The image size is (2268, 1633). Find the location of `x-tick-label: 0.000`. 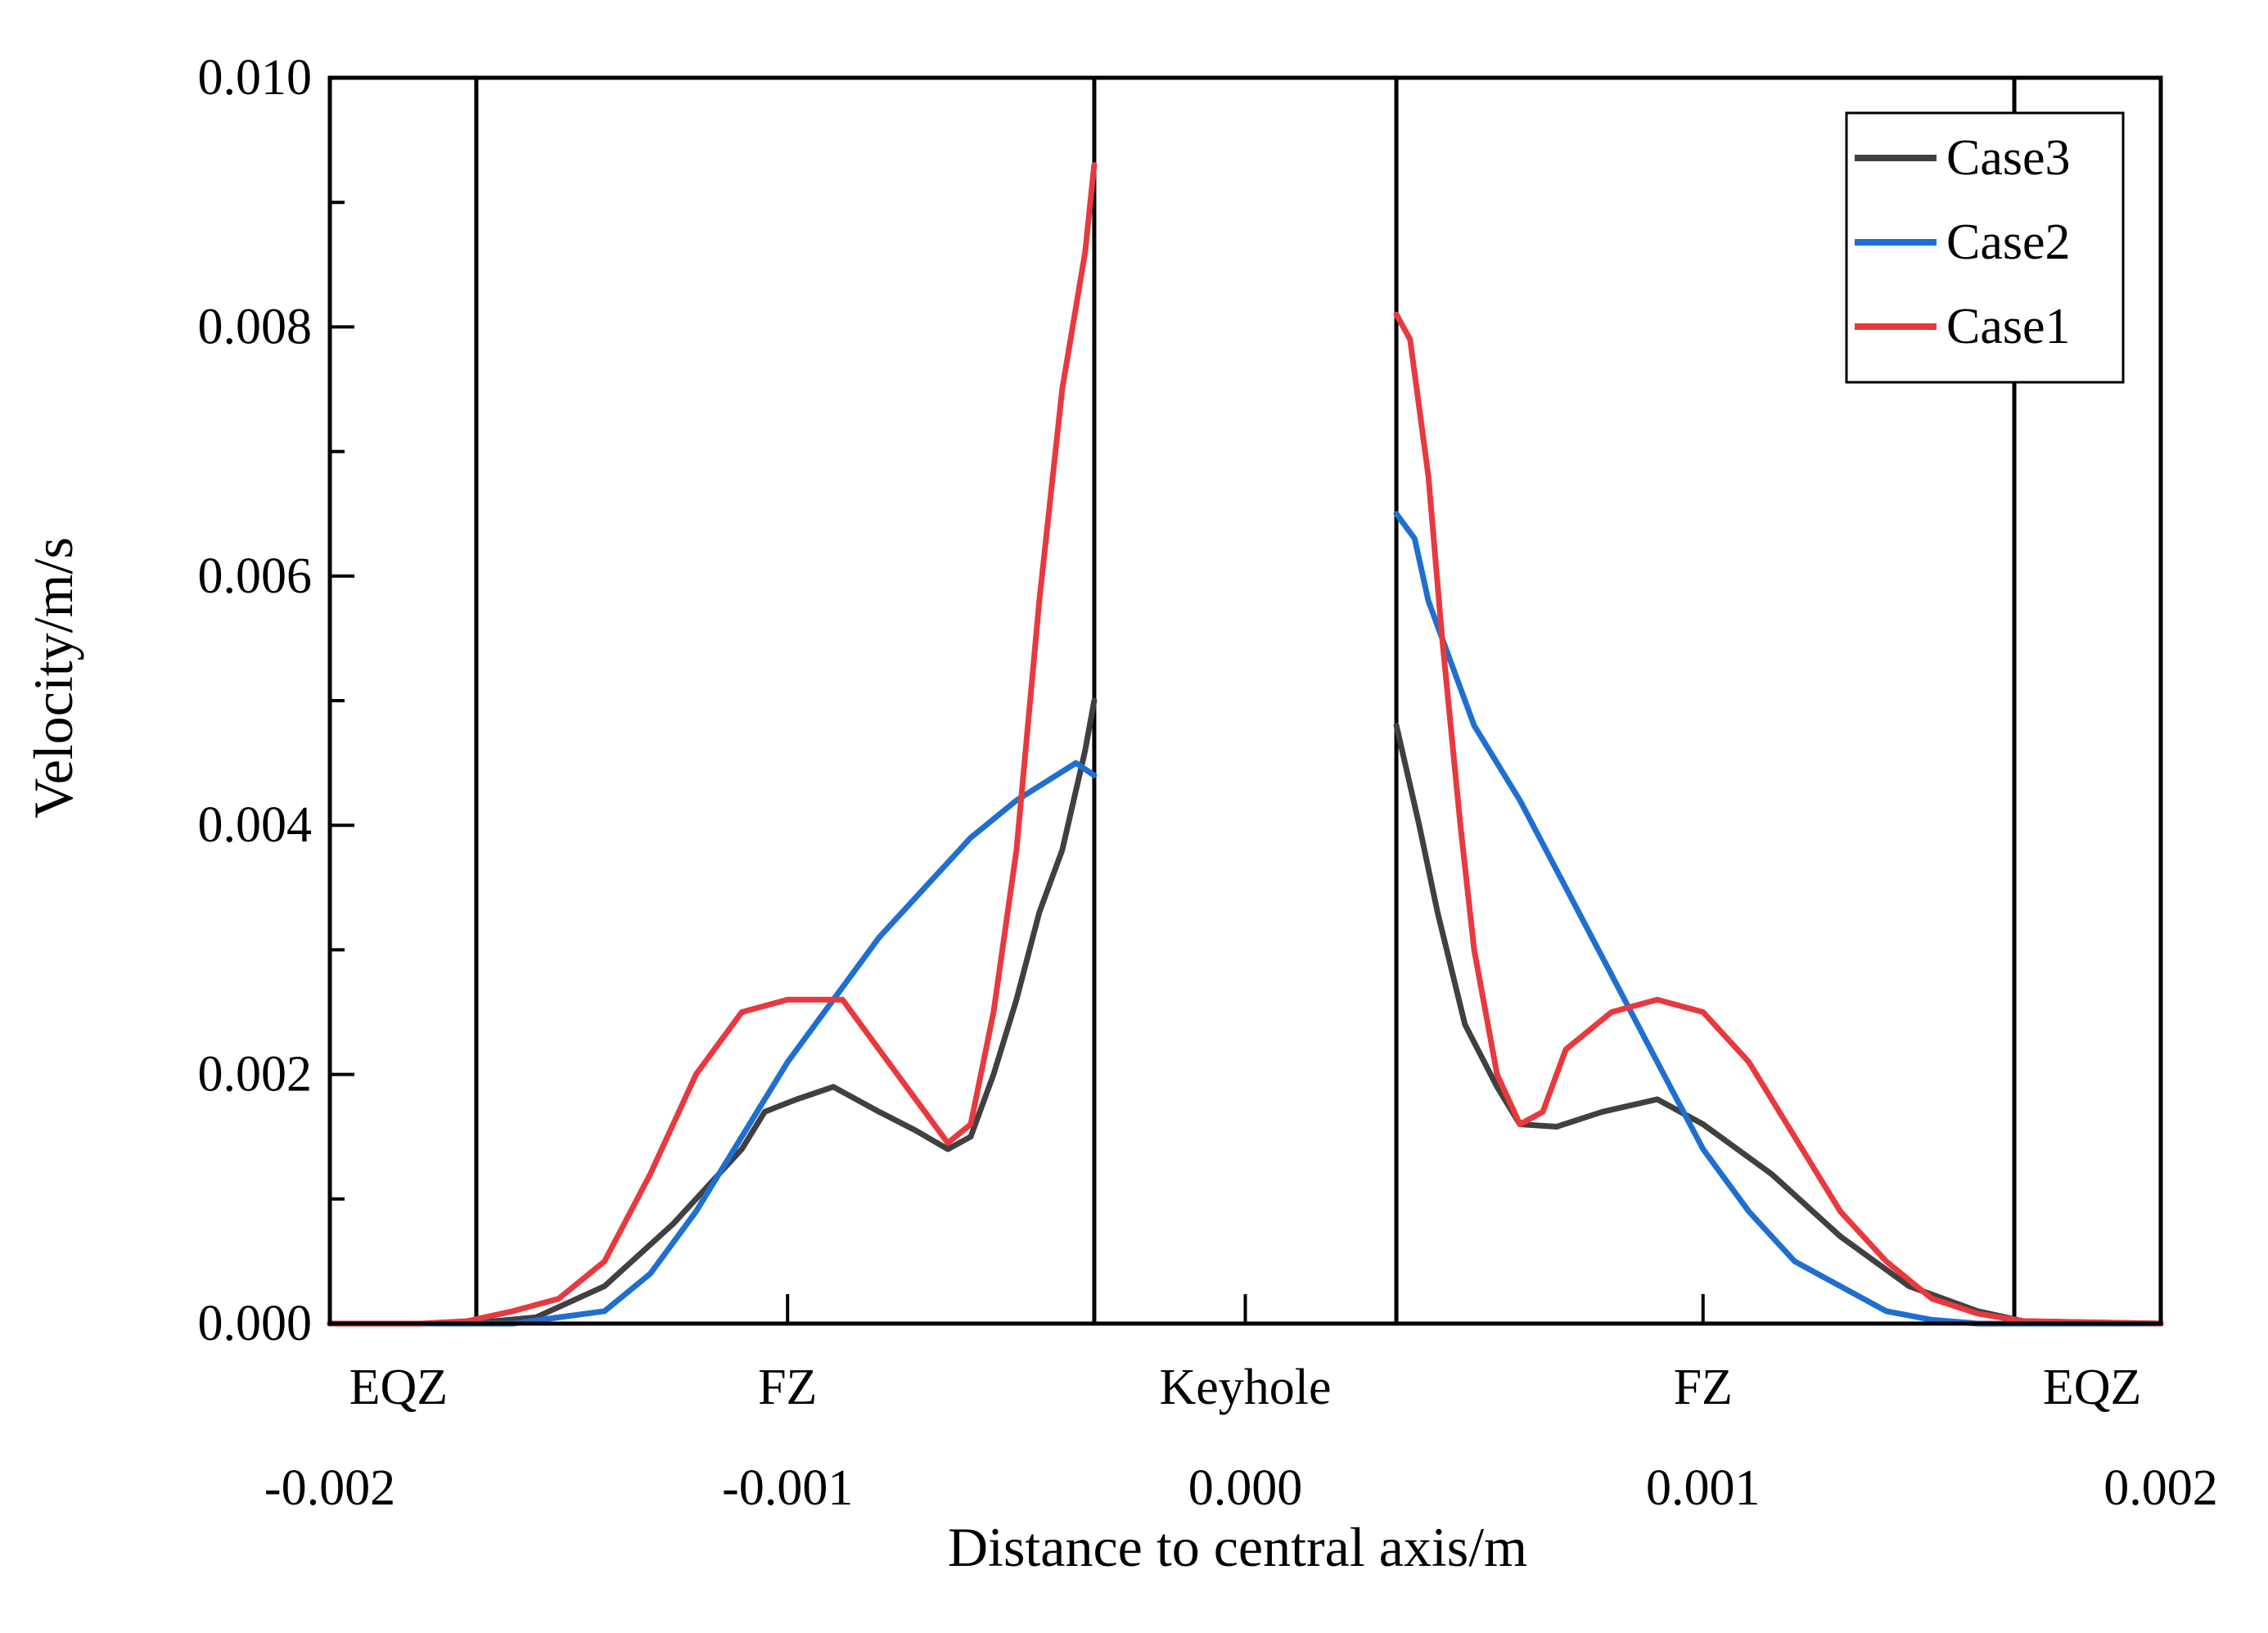

x-tick-label: 0.000 is located at coordinates (1245, 1488).